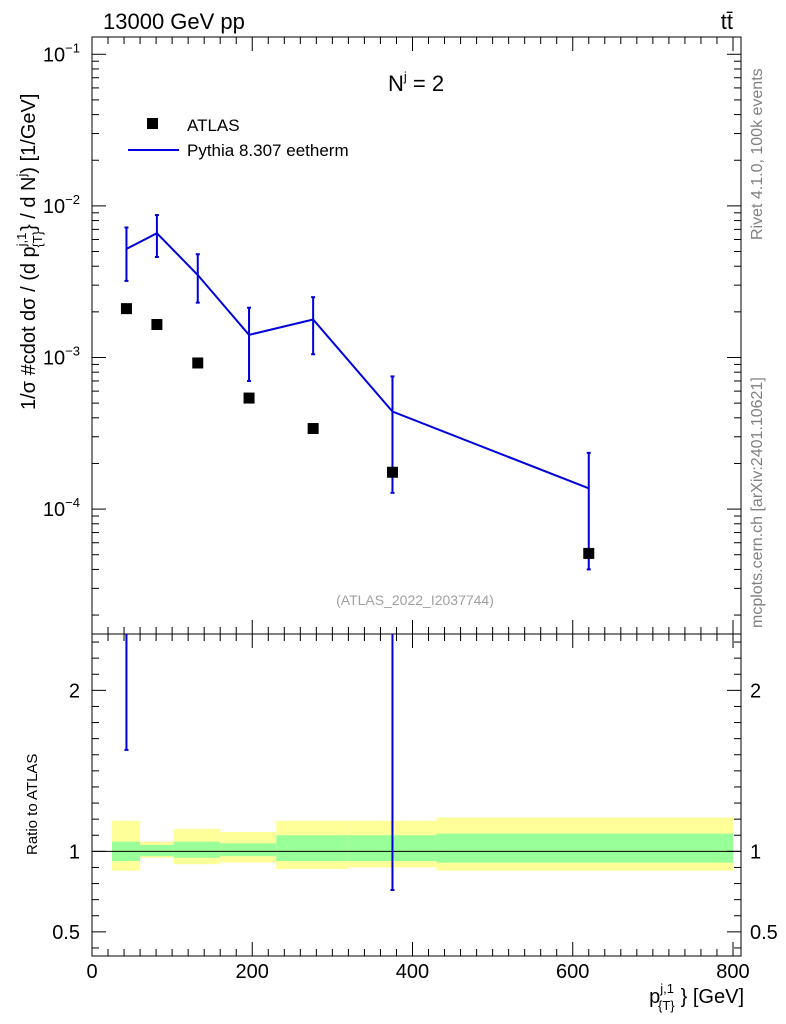  What do you see at coordinates (66, 933) in the screenshot?
I see `ratio-ytick-label: 0.5` at bounding box center [66, 933].